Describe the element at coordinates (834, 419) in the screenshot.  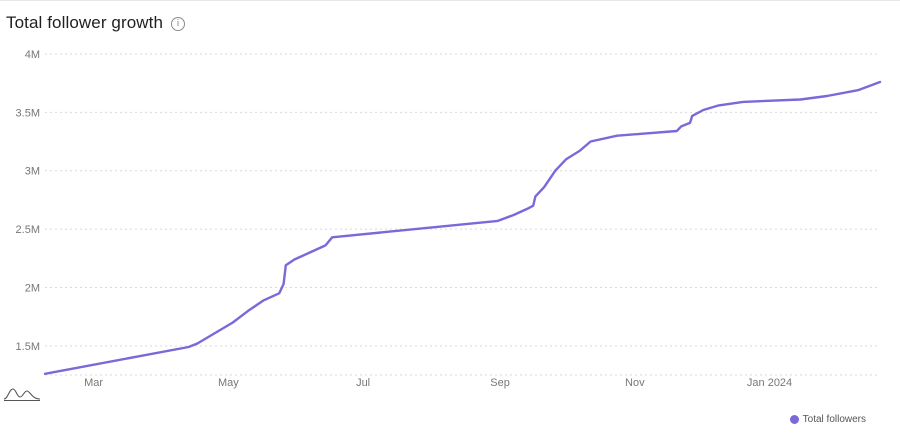
I see `legend-label: Total followers` at that location.